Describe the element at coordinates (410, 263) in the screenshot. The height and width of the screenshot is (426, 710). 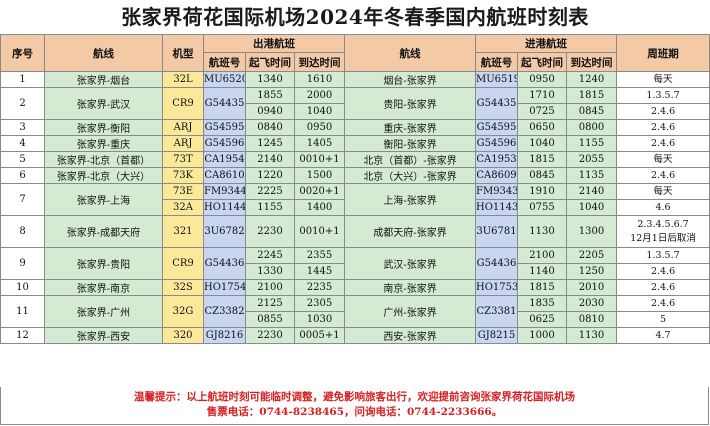
I see `route-in-cell: 武汉-张家界` at that location.